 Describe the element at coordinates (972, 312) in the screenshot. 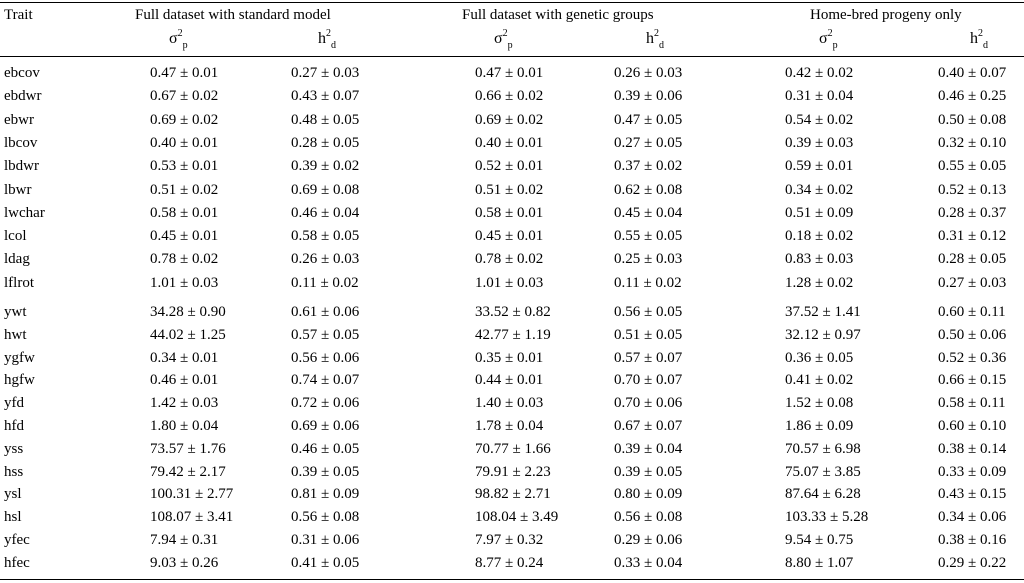

I see `cell-h2d-homebred: 0.60 ± 0.11` at that location.